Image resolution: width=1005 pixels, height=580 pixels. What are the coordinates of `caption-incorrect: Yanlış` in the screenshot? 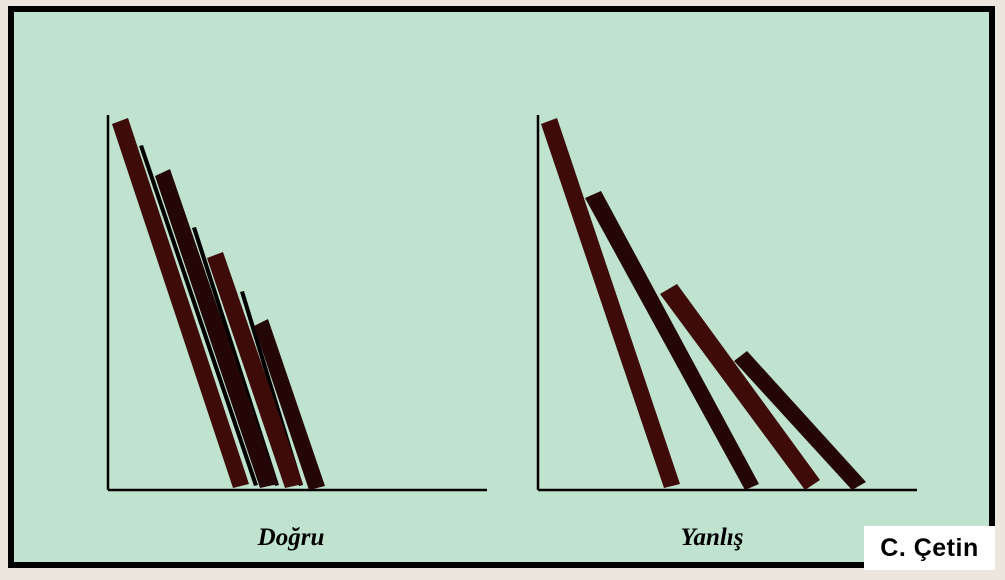 It's located at (711, 537).